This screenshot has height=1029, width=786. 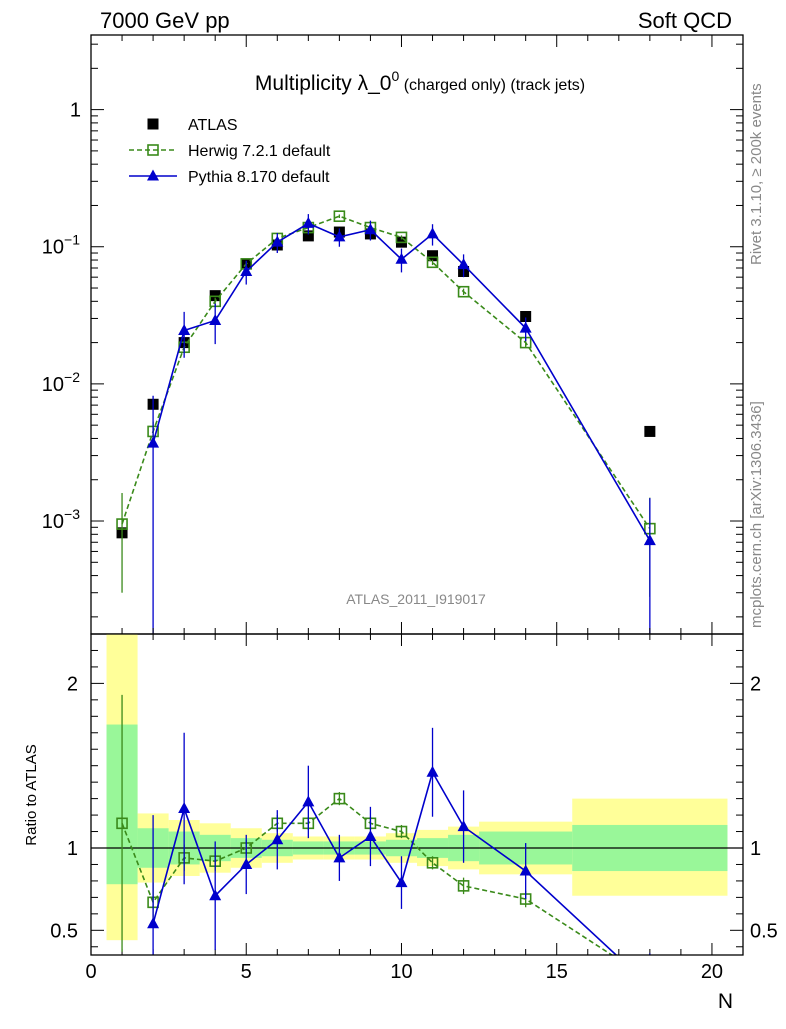 I want to click on ratio-ylabel: Ratio to ATLAS, so click(x=31, y=794).